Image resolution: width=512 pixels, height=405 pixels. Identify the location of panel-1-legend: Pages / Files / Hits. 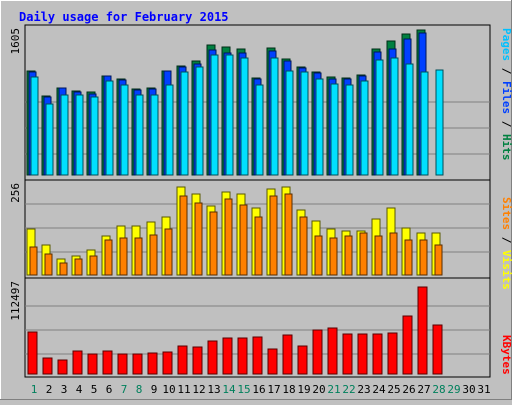
(506, 94).